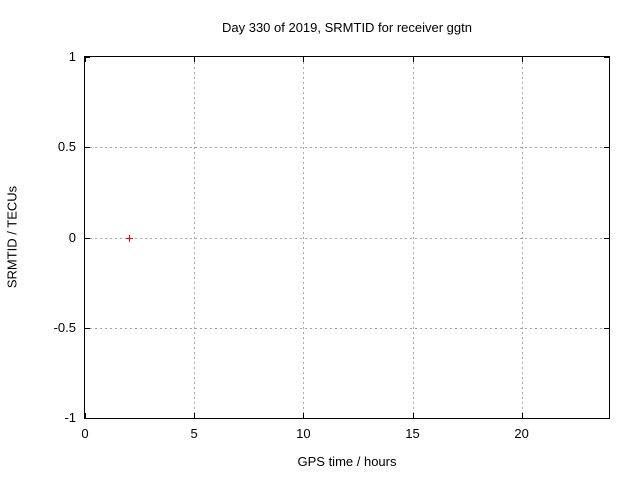  What do you see at coordinates (194, 433) in the screenshot?
I see `x-tick-label: 5` at bounding box center [194, 433].